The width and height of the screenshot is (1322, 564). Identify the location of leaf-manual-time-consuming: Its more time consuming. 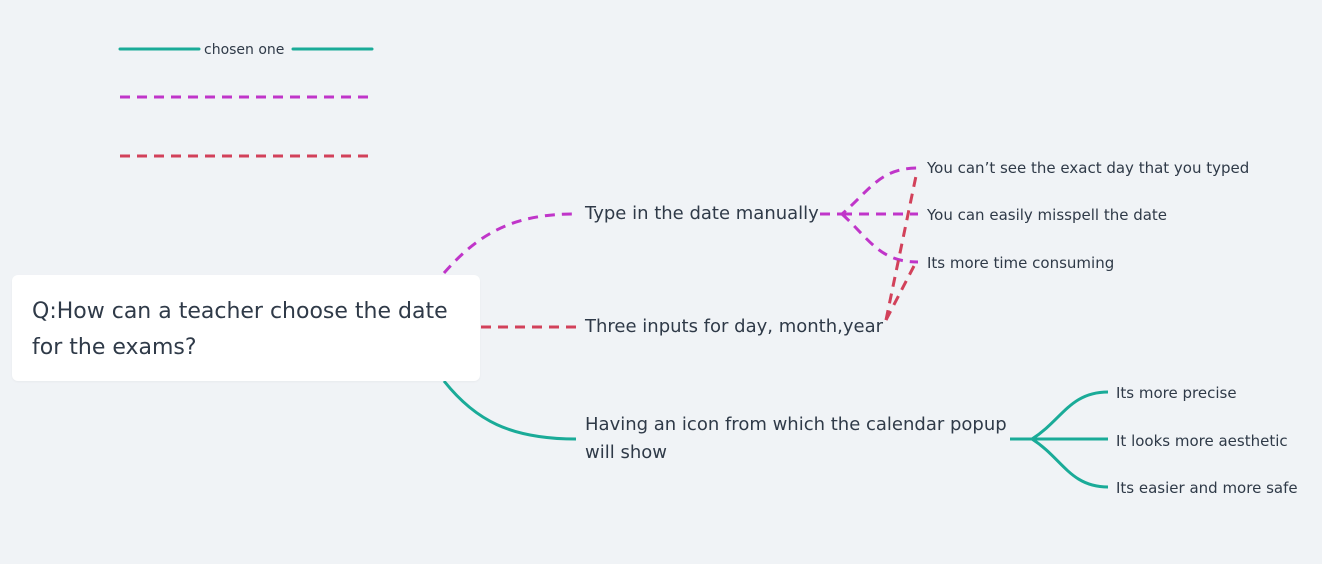
(1021, 263).